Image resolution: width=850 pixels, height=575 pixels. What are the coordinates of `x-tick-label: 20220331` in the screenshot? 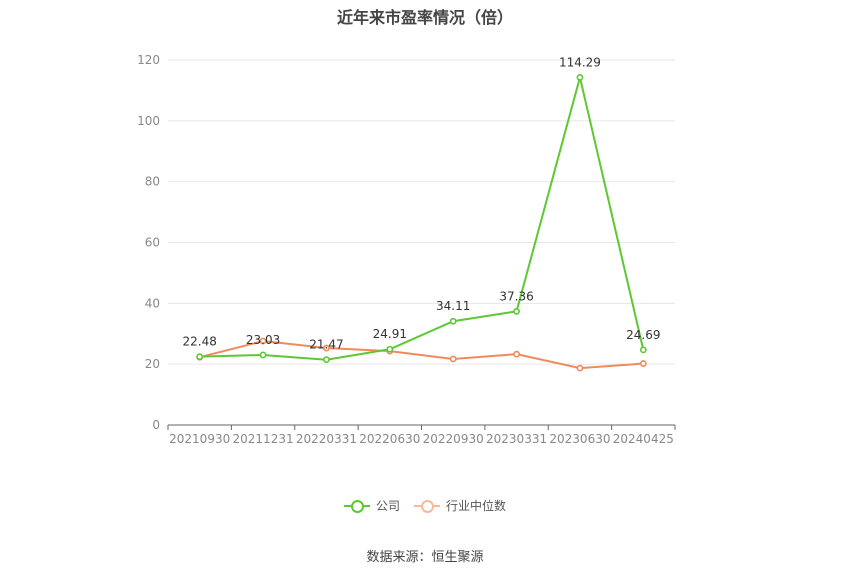 It's located at (326, 439).